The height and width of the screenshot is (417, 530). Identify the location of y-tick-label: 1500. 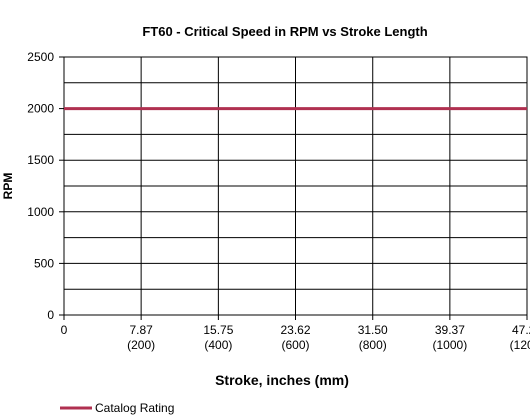
(40, 160).